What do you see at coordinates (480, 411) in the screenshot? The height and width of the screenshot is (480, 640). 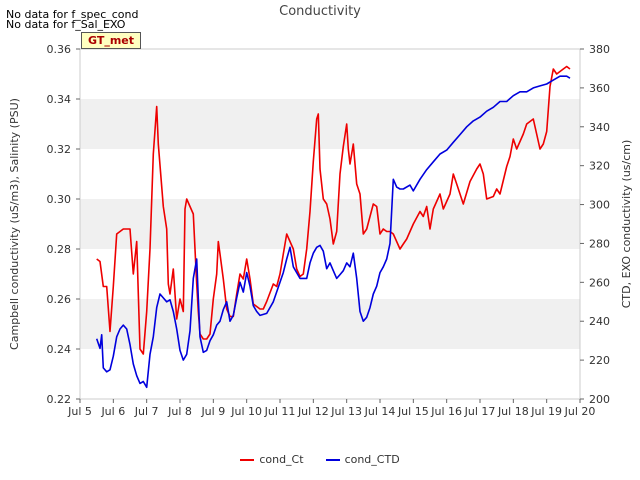 I see `x-tick-label: Jul 17` at bounding box center [480, 411].